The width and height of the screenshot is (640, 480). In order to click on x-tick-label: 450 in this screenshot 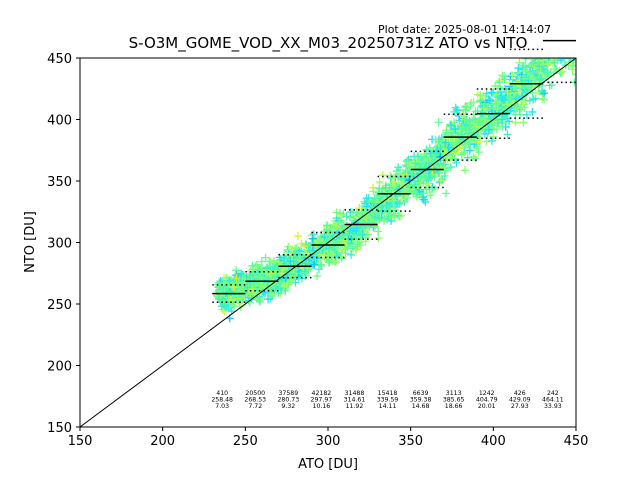, I will do `click(576, 441)`.